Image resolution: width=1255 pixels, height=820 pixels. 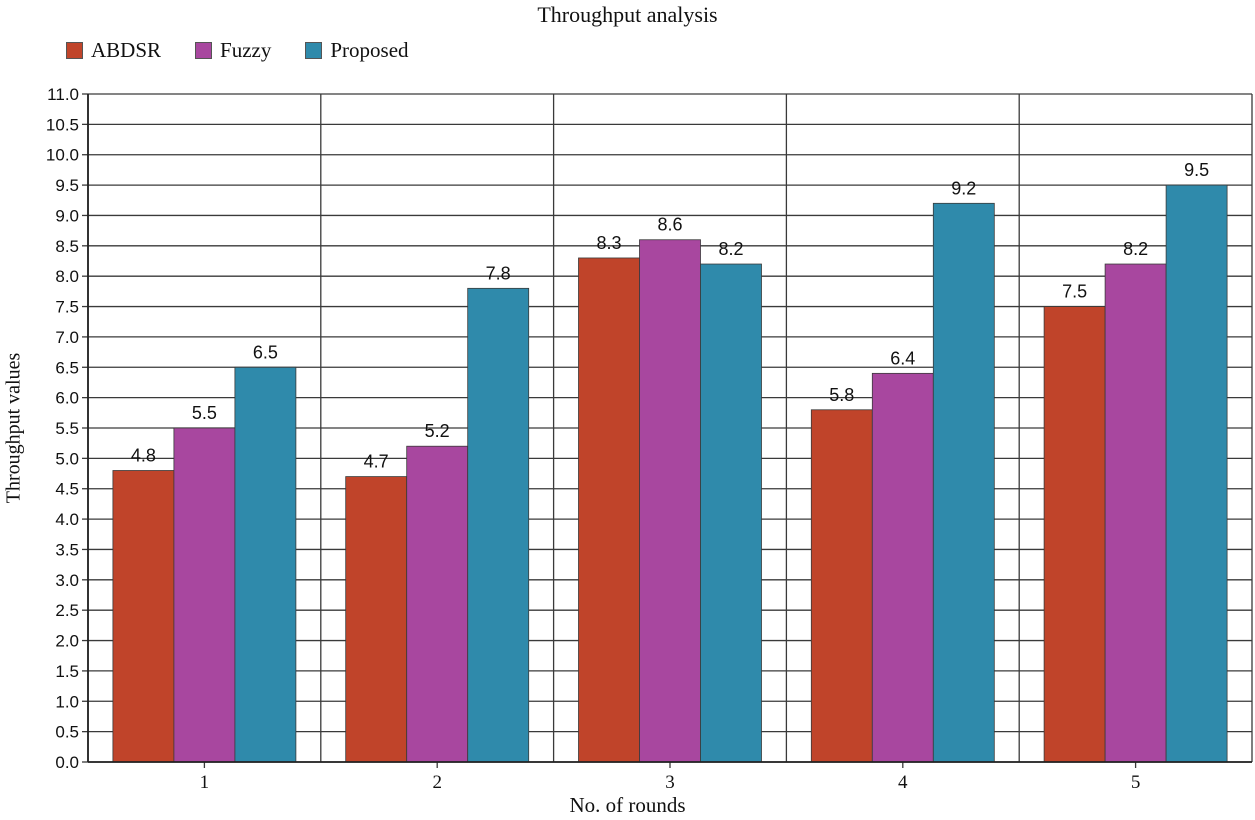 What do you see at coordinates (67, 701) in the screenshot?
I see `y-tick-label: 1.0` at bounding box center [67, 701].